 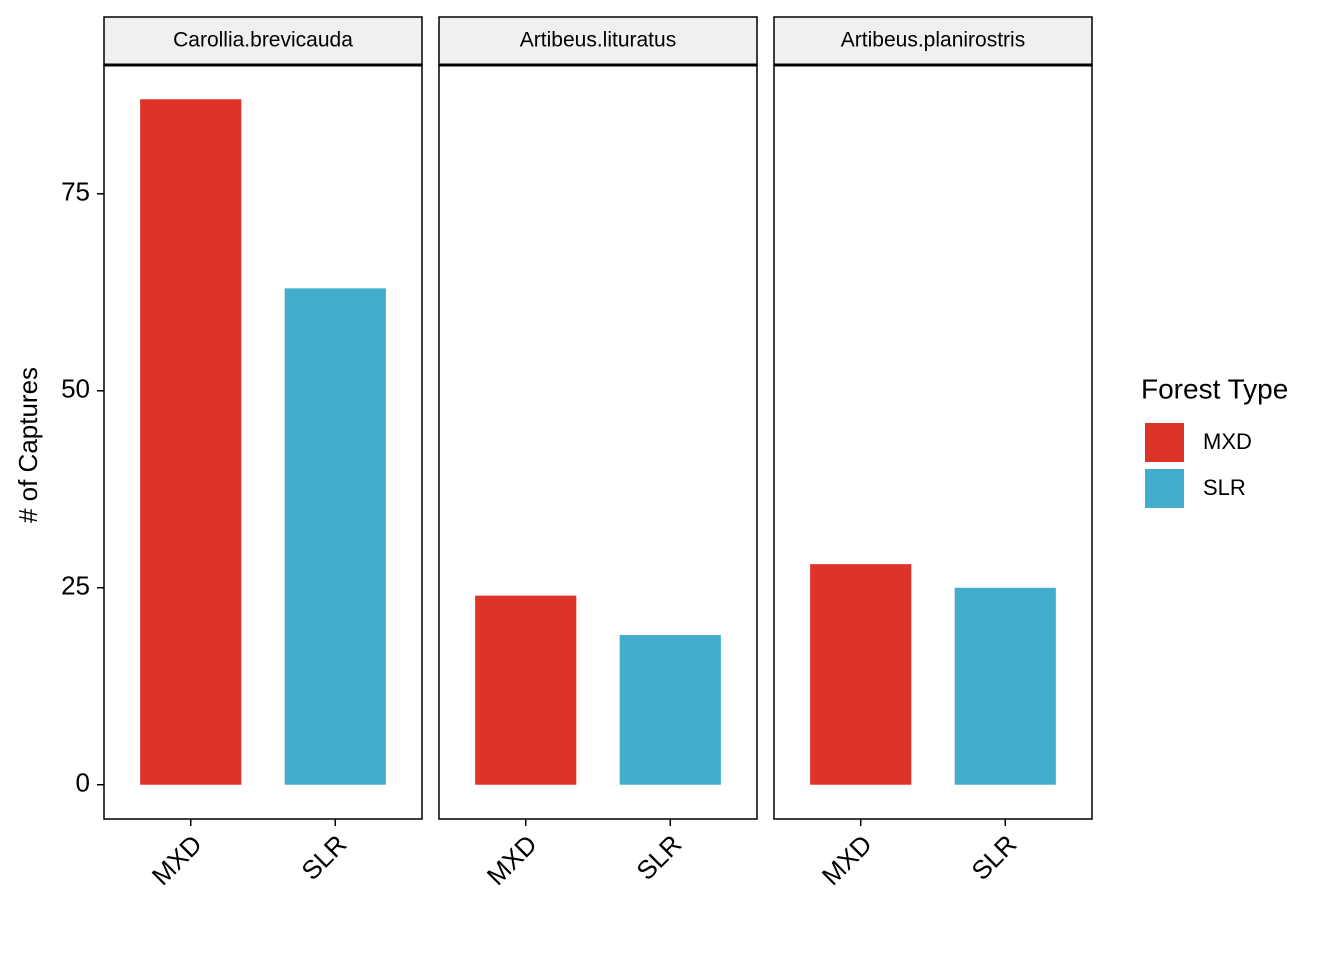 I want to click on y-tick-label: 75, so click(x=75, y=192).